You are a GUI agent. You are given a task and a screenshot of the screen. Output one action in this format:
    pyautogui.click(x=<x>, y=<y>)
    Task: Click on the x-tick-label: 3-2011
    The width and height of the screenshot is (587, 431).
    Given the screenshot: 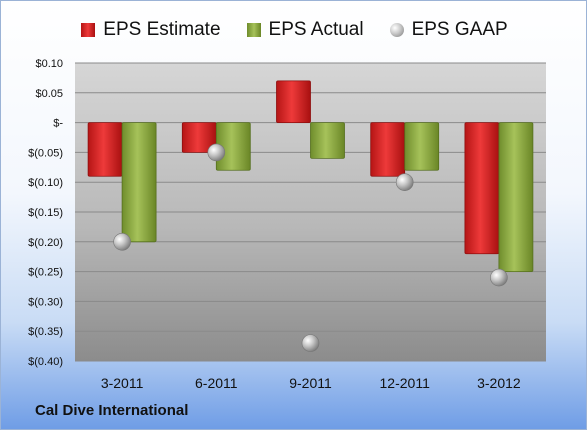 What is the action you would take?
    pyautogui.click(x=122, y=383)
    